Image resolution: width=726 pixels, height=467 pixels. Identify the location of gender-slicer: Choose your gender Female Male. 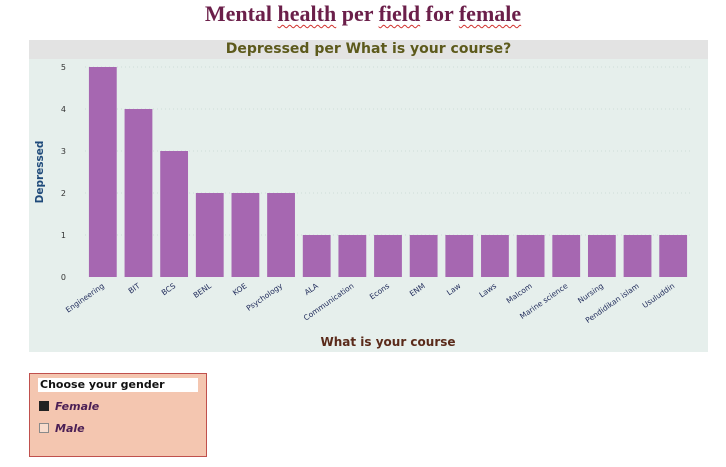
(118, 415).